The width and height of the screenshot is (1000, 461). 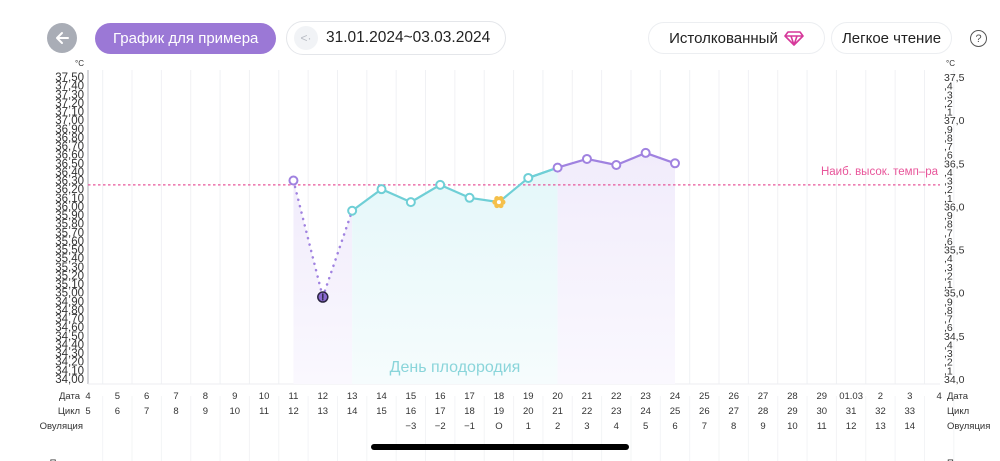 What do you see at coordinates (557, 426) in the screenshot?
I see `ovulation-cell: 2` at bounding box center [557, 426].